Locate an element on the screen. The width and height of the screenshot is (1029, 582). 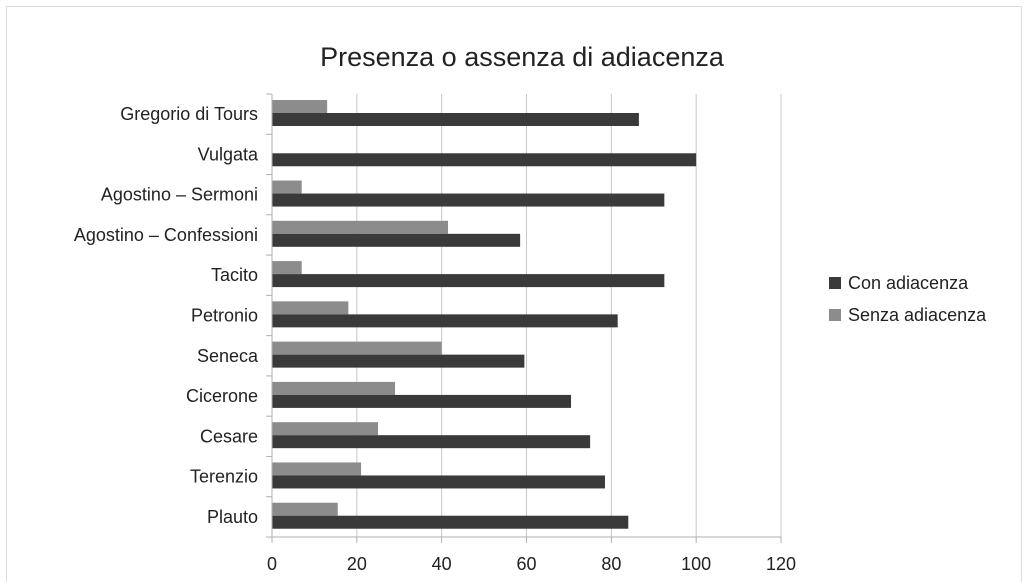
x-tick-label-6: 120 is located at coordinates (781, 564).